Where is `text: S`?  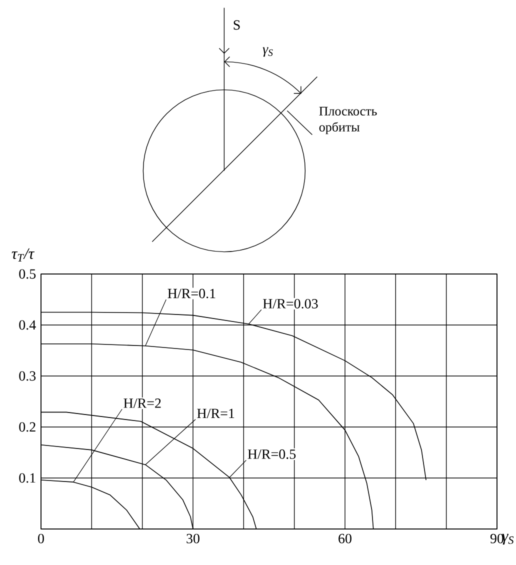
text: S is located at coordinates (237, 25).